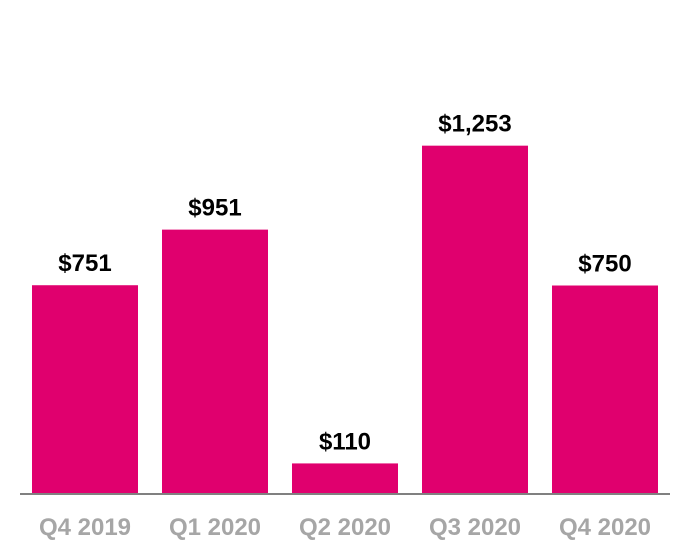 Image resolution: width=690 pixels, height=560 pixels. What do you see at coordinates (345, 441) in the screenshot?
I see `value-label: $110` at bounding box center [345, 441].